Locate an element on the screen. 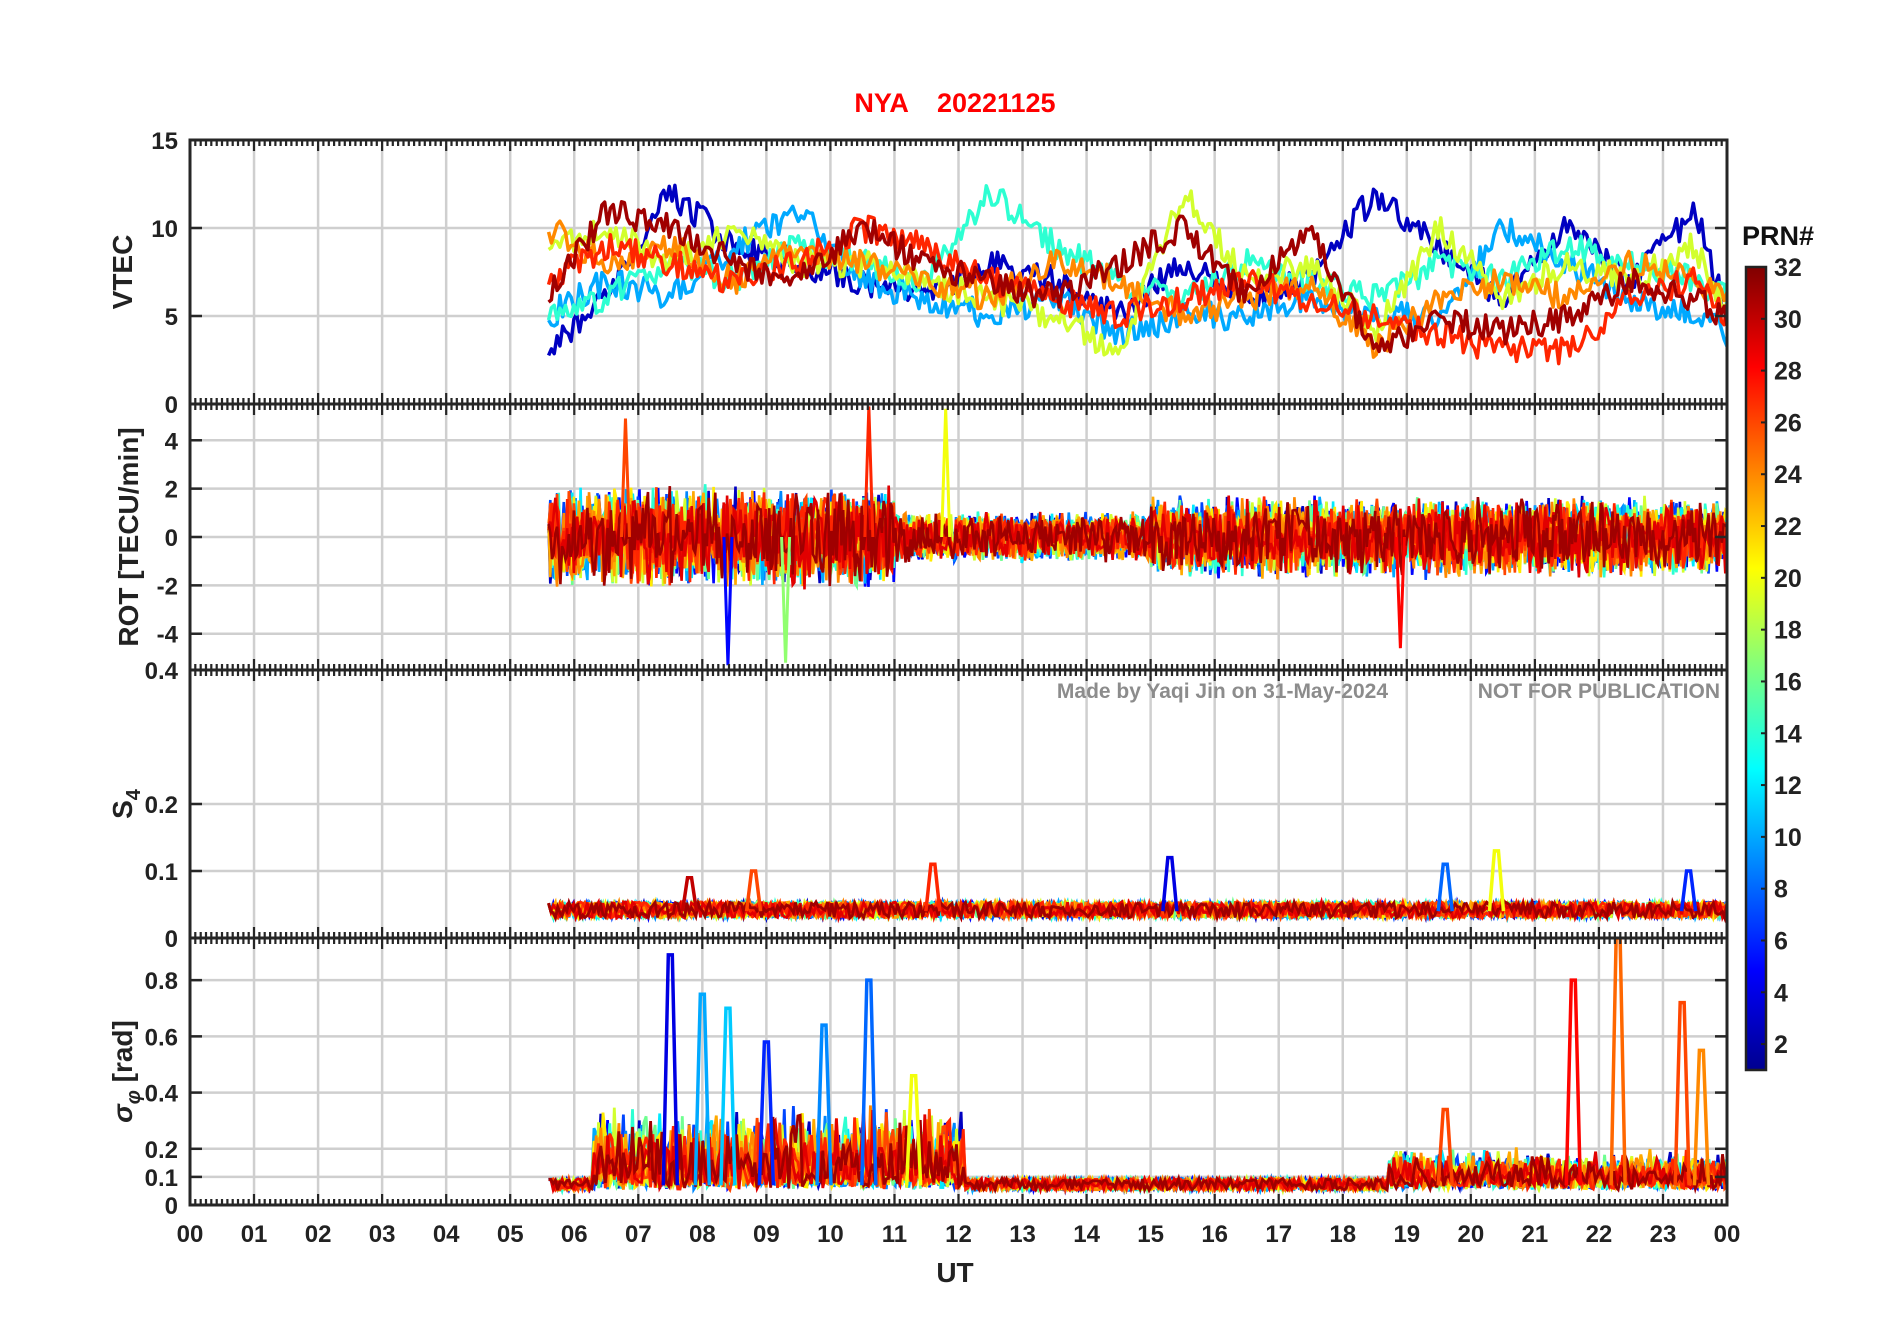  colorbar-tick-label: 24 is located at coordinates (1788, 475).